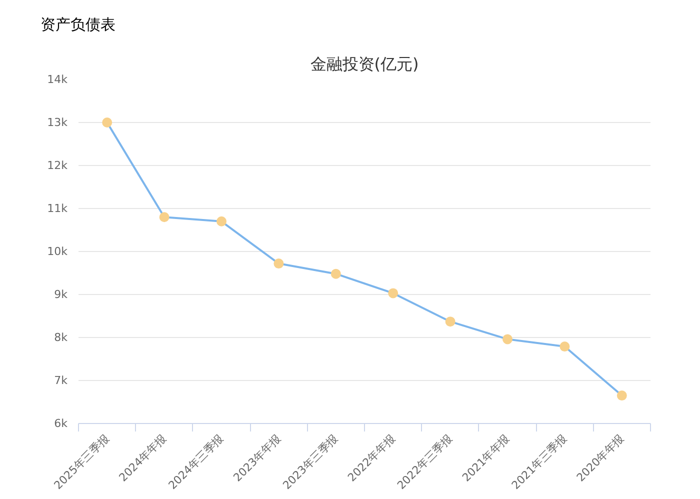  What do you see at coordinates (61, 423) in the screenshot?
I see `y-tick-label: 6k` at bounding box center [61, 423].